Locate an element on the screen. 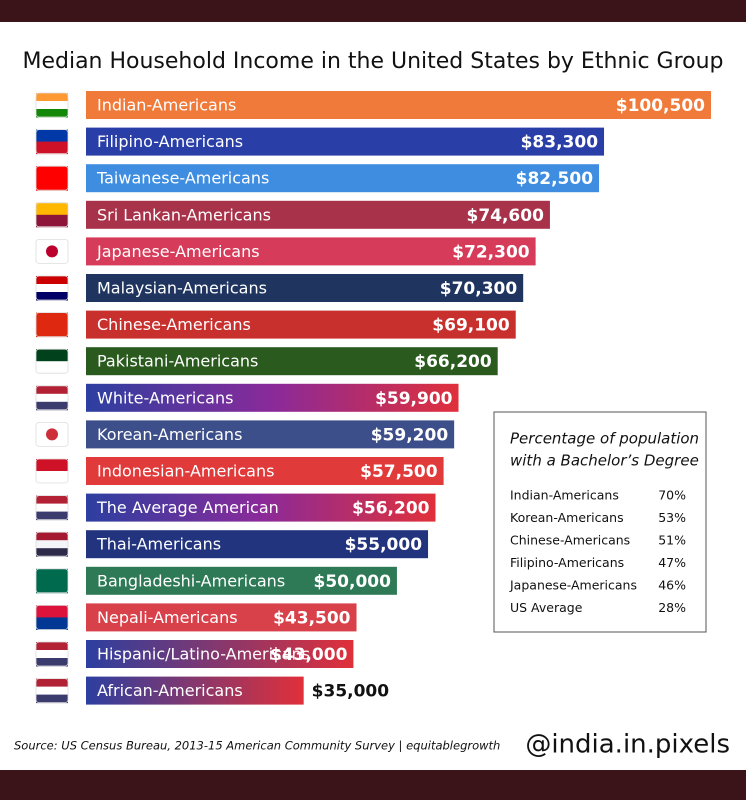 This screenshot has height=800, width=746. bar-label: Filipino-Americans is located at coordinates (170, 141).